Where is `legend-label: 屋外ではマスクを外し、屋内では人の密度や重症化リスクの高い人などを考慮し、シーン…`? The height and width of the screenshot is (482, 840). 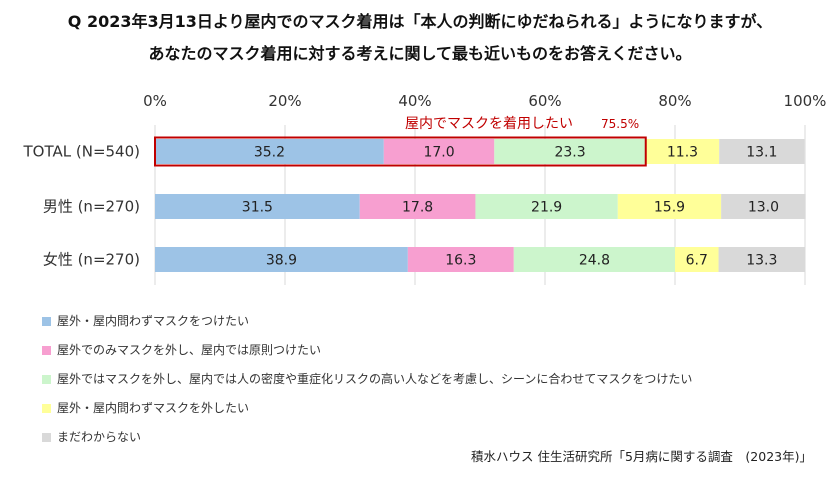
legend-label: 屋外ではマスクを外し、屋内では人の密度や重症化リスクの高い人などを考慮し、シーン… is located at coordinates (375, 379).